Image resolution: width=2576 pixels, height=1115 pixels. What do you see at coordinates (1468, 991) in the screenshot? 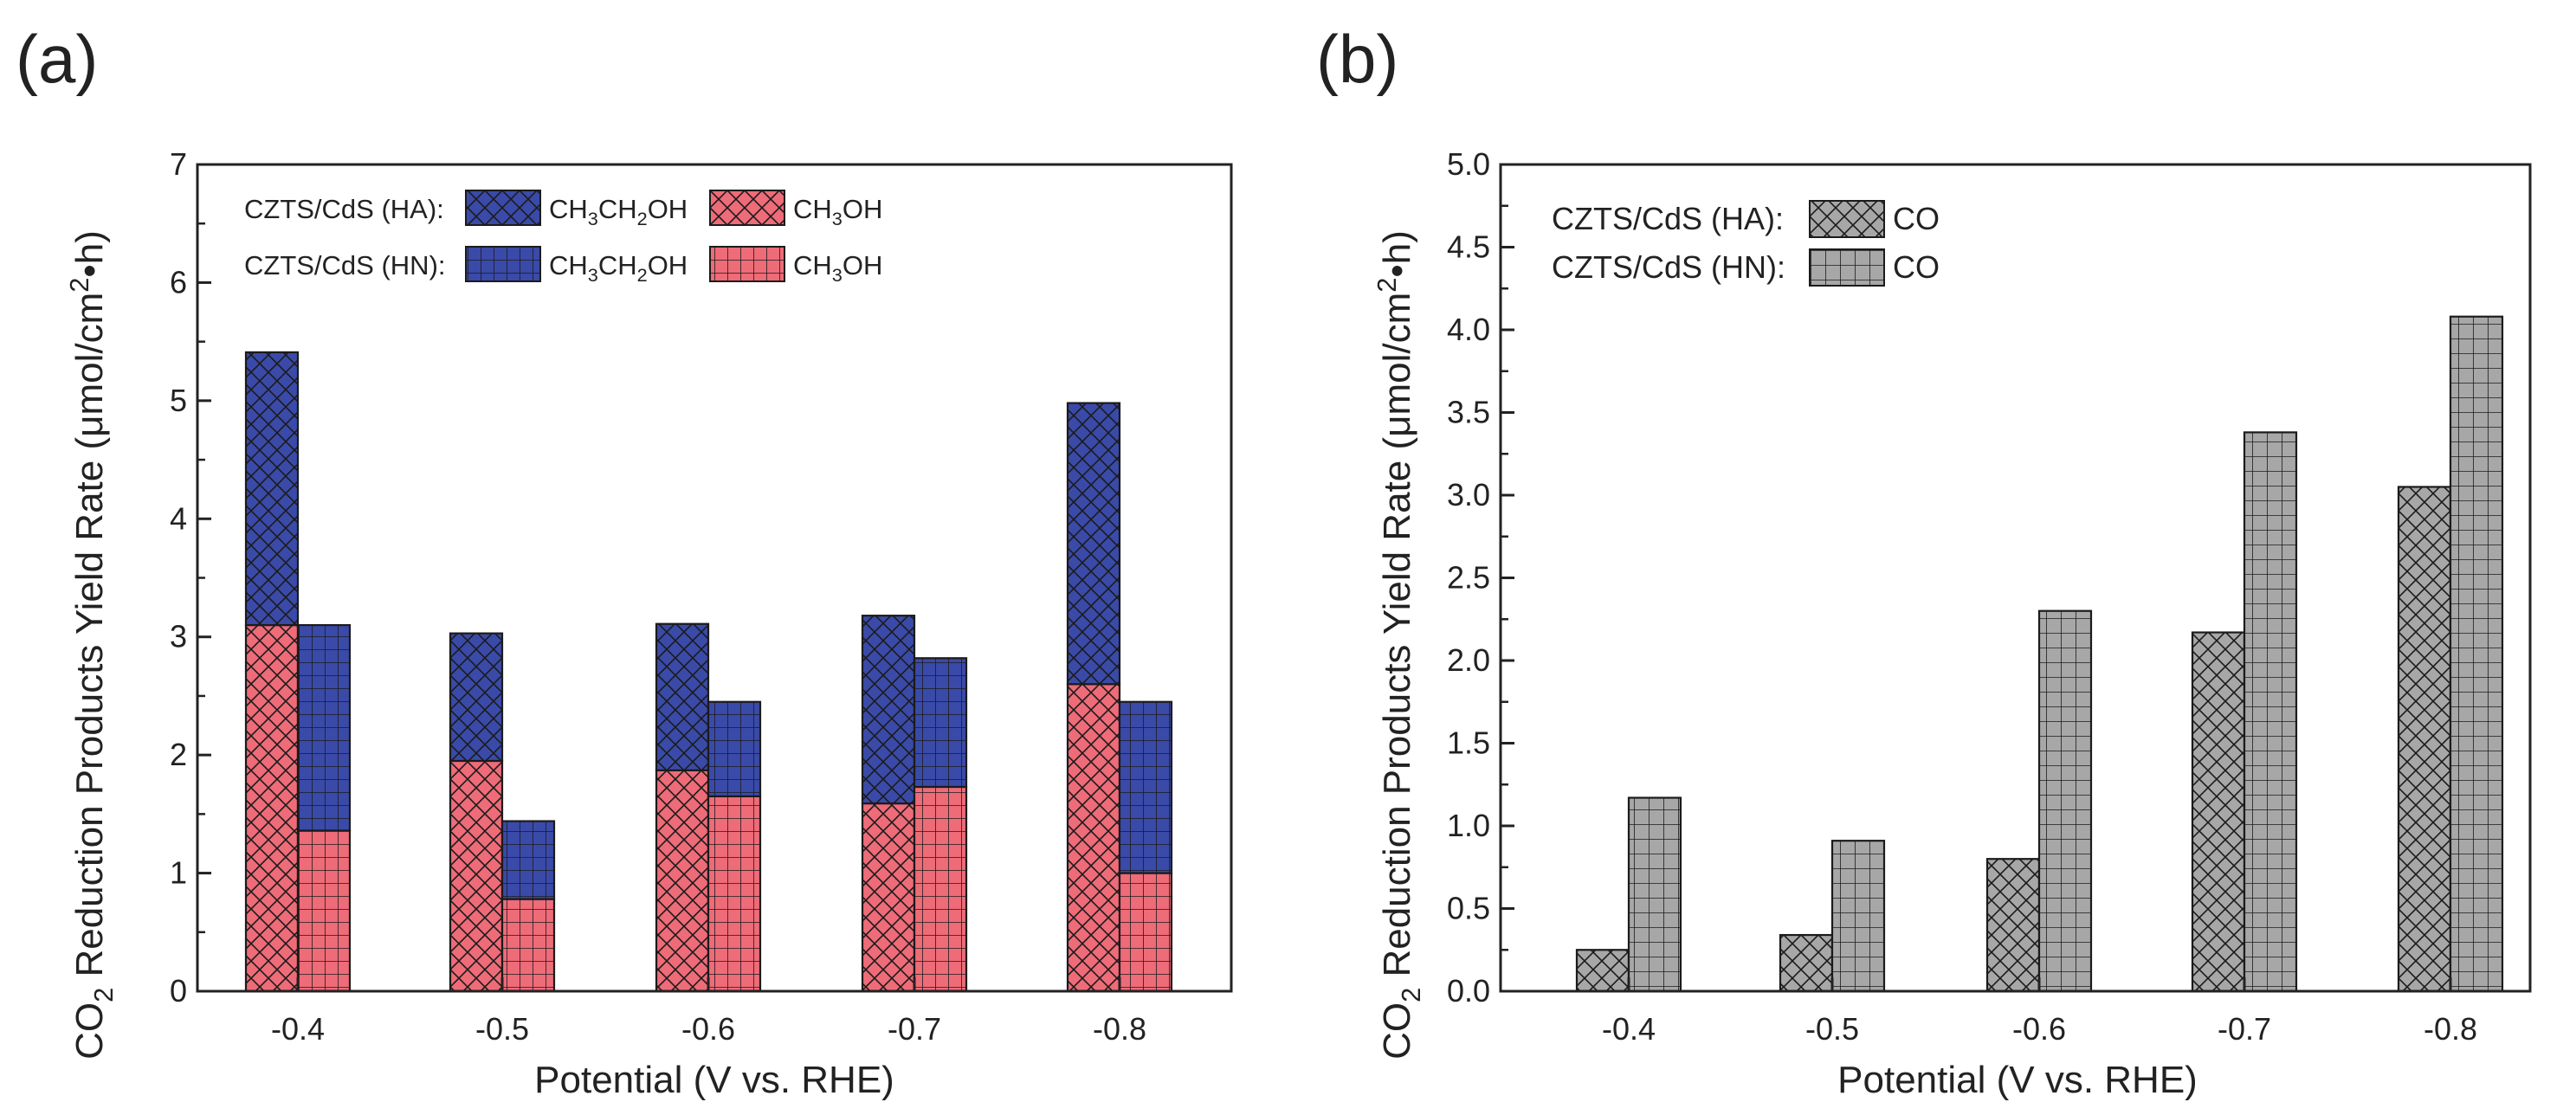
I see `panel-b-ytick-label: 0.0` at bounding box center [1468, 991].